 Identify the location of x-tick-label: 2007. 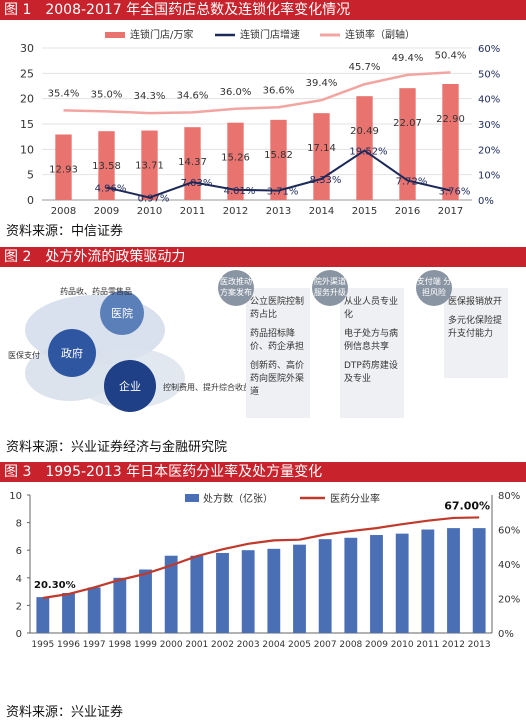
(325, 645).